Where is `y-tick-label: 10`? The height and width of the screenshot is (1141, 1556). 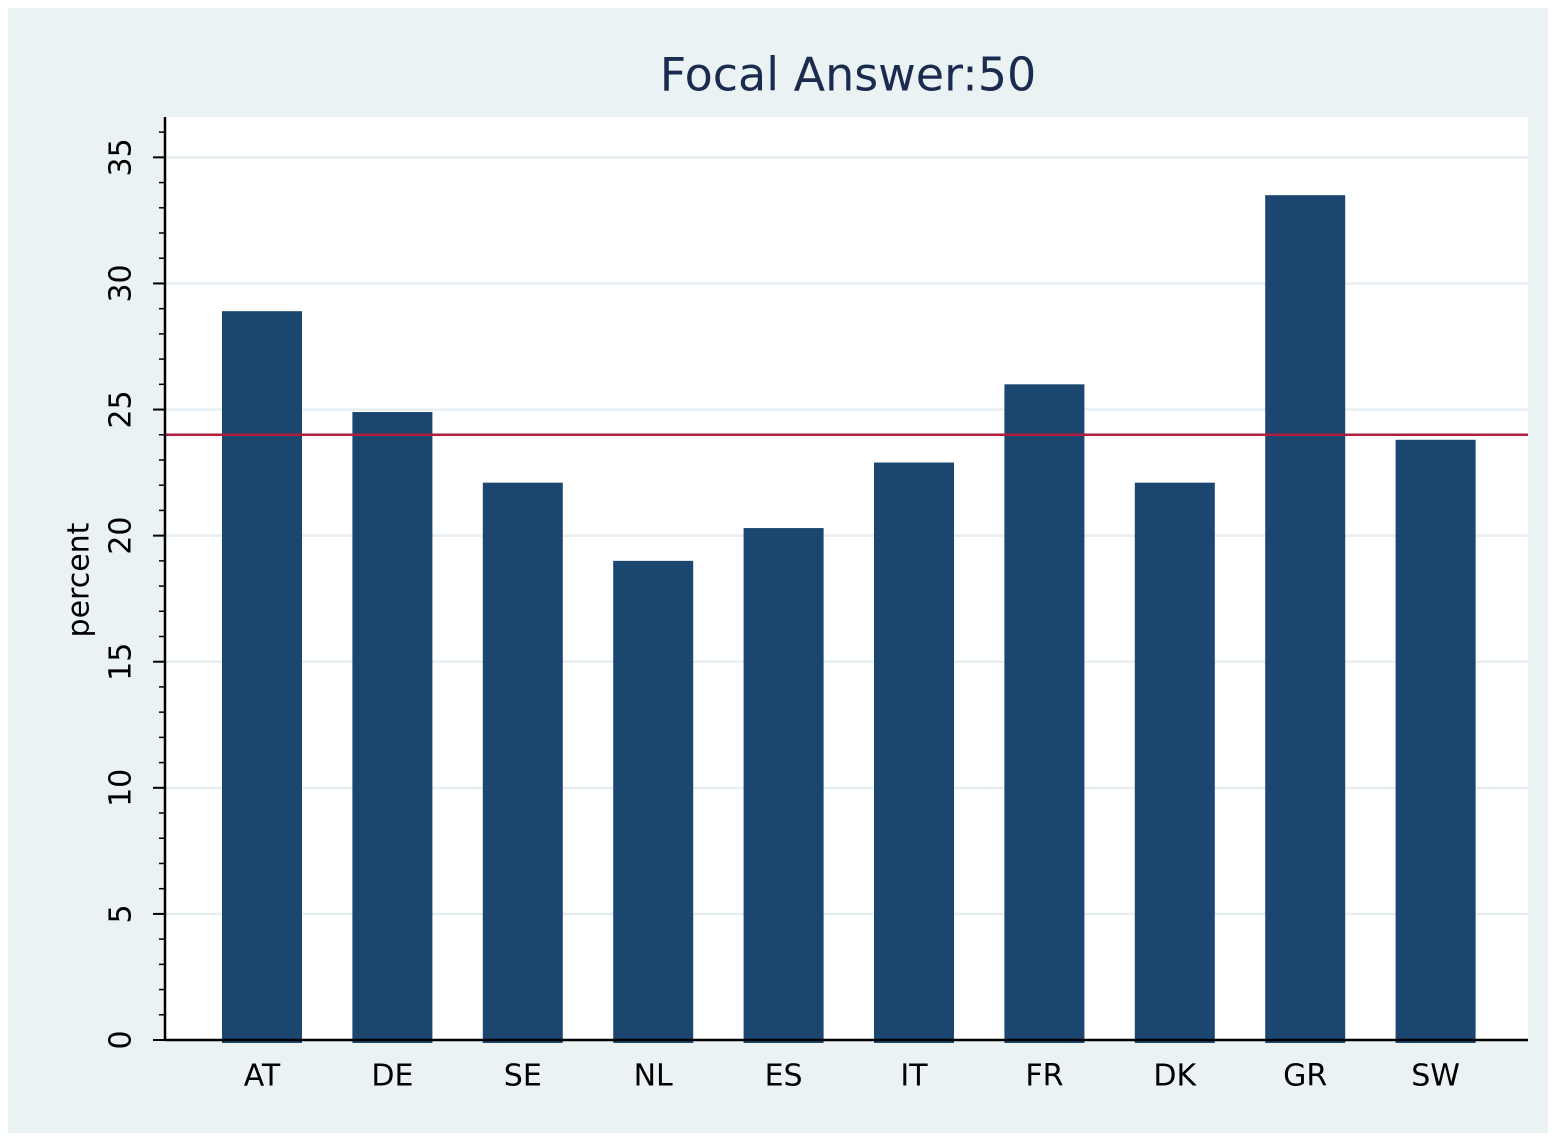
y-tick-label: 10 is located at coordinates (121, 788).